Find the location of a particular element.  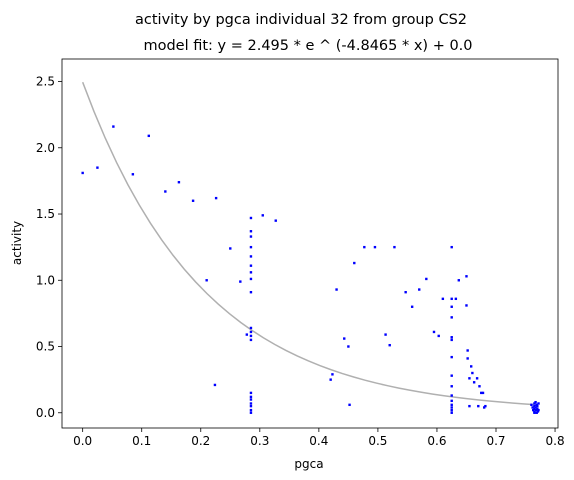

x-tick-label: 0.6 is located at coordinates (436, 441).